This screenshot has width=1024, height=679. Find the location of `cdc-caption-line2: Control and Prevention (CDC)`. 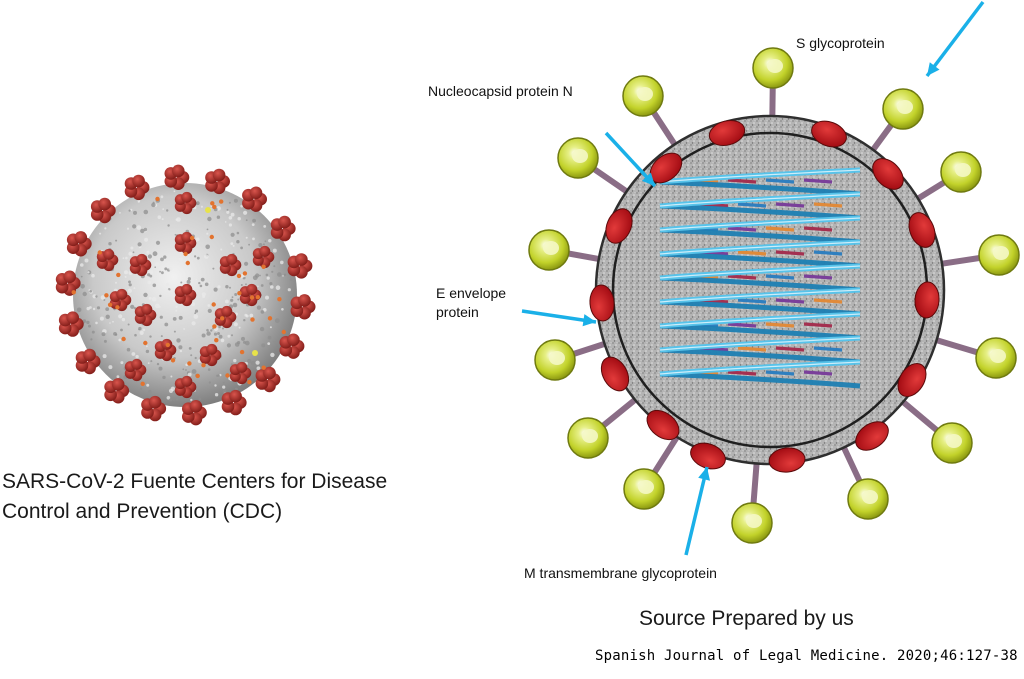

cdc-caption-line2: Control and Prevention (CDC) is located at coordinates (142, 511).